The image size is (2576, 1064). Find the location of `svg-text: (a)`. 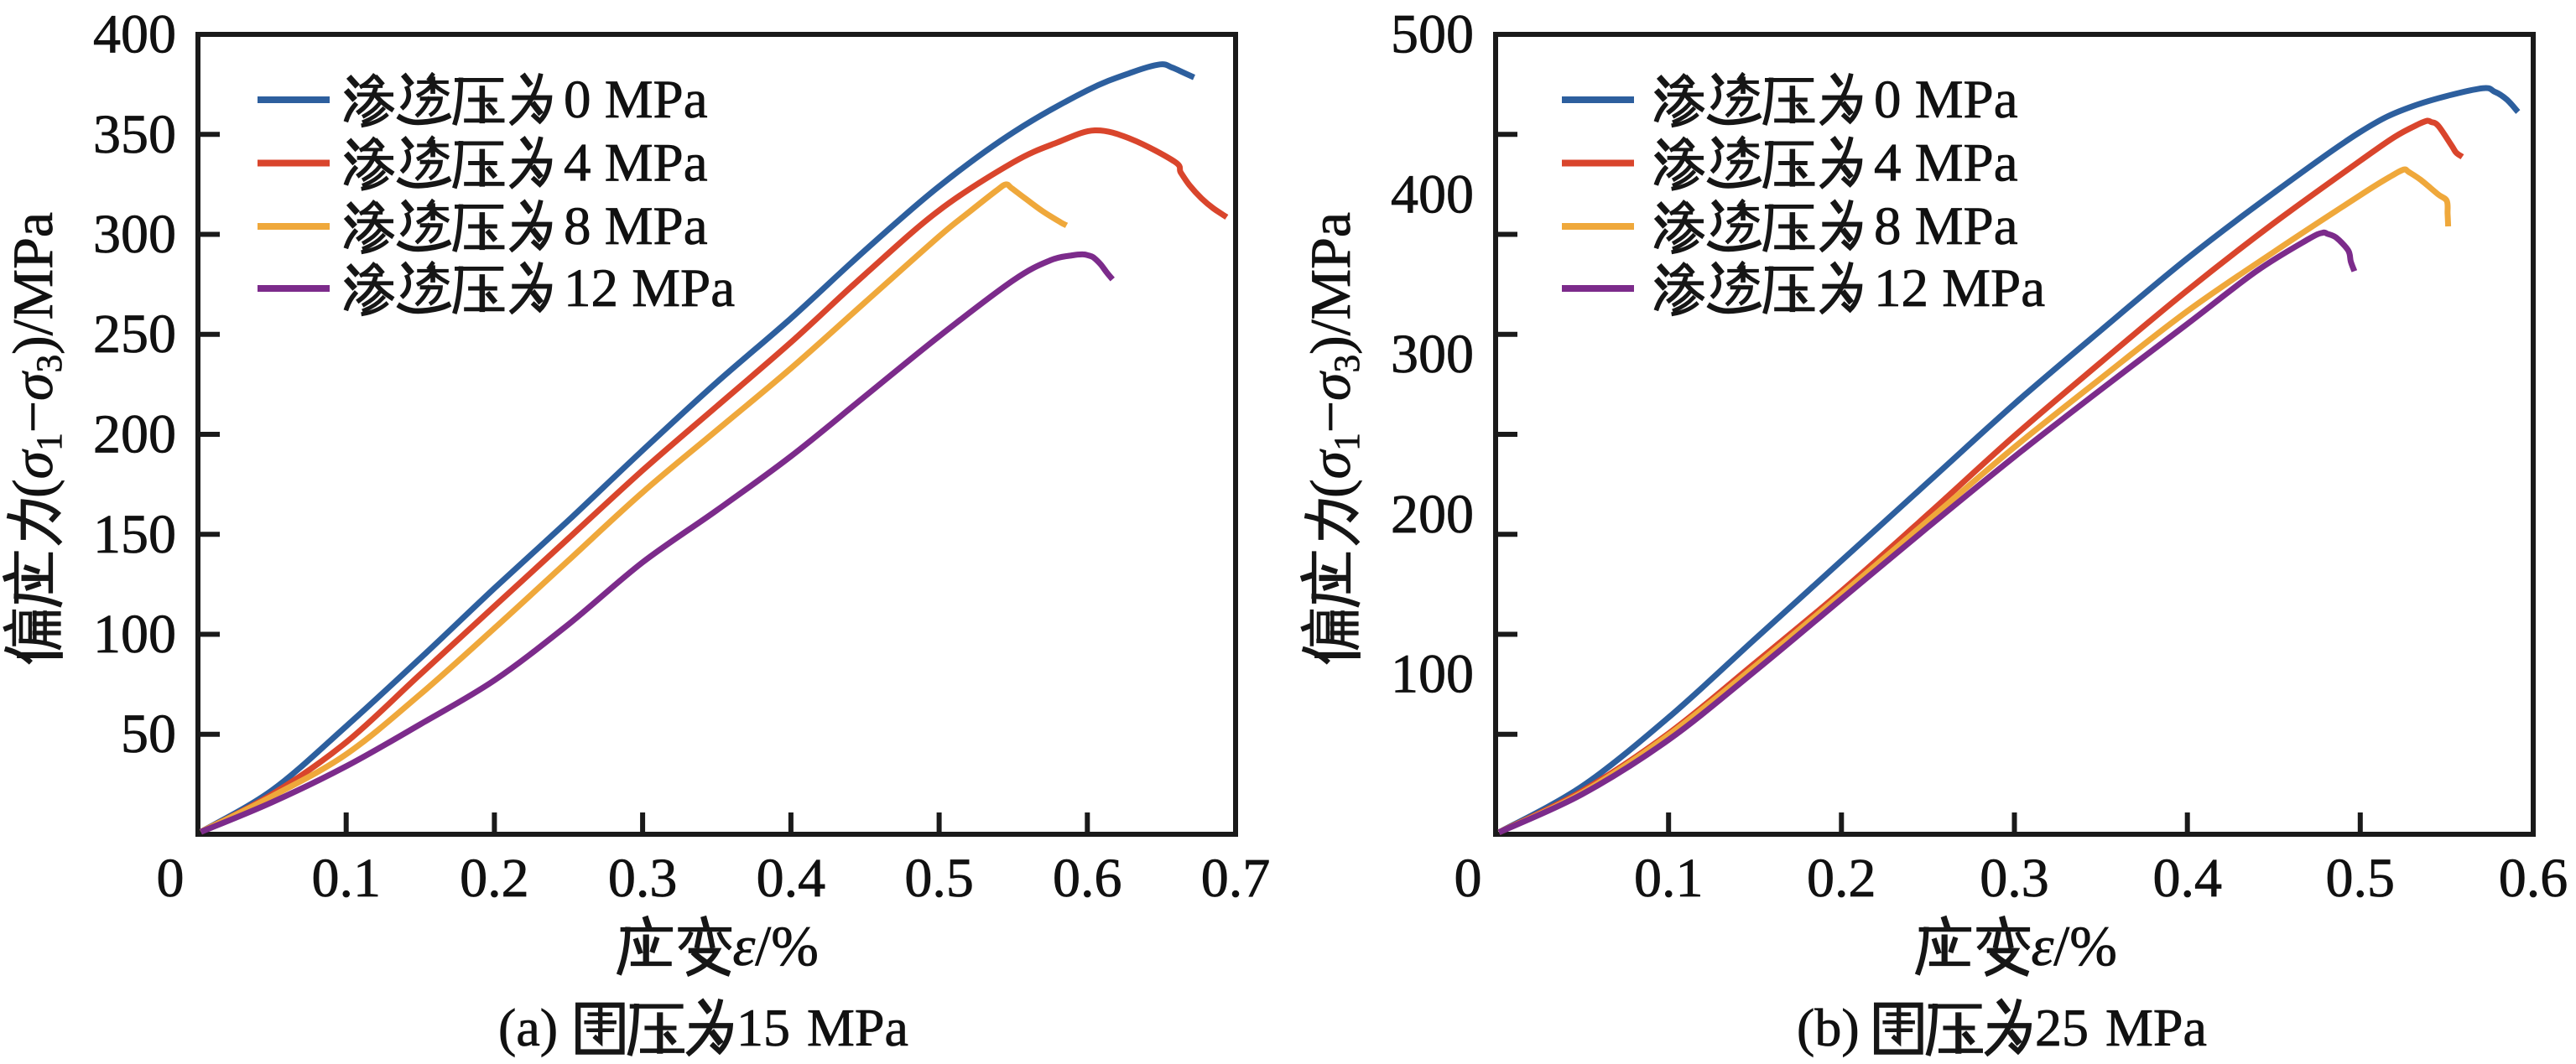

svg-text: (a) is located at coordinates (528, 1027).